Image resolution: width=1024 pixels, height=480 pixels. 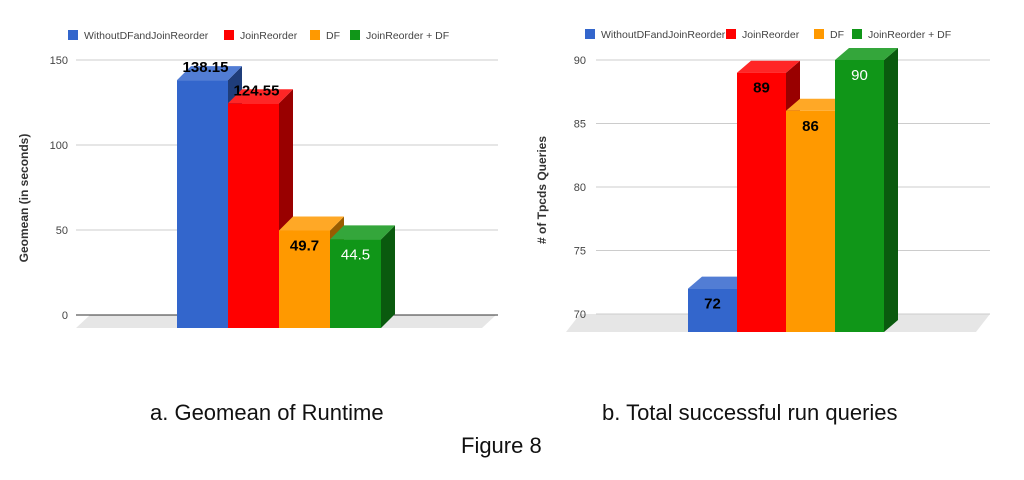 I want to click on y-tick-label: 70, so click(x=580, y=315).